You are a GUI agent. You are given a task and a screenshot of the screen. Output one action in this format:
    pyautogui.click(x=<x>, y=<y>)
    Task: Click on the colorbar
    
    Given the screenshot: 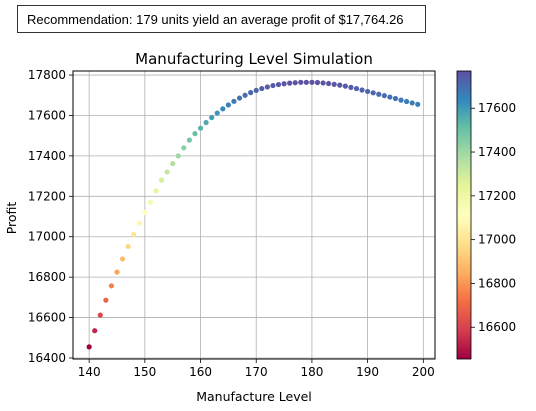 What is the action you would take?
    pyautogui.click(x=464, y=215)
    